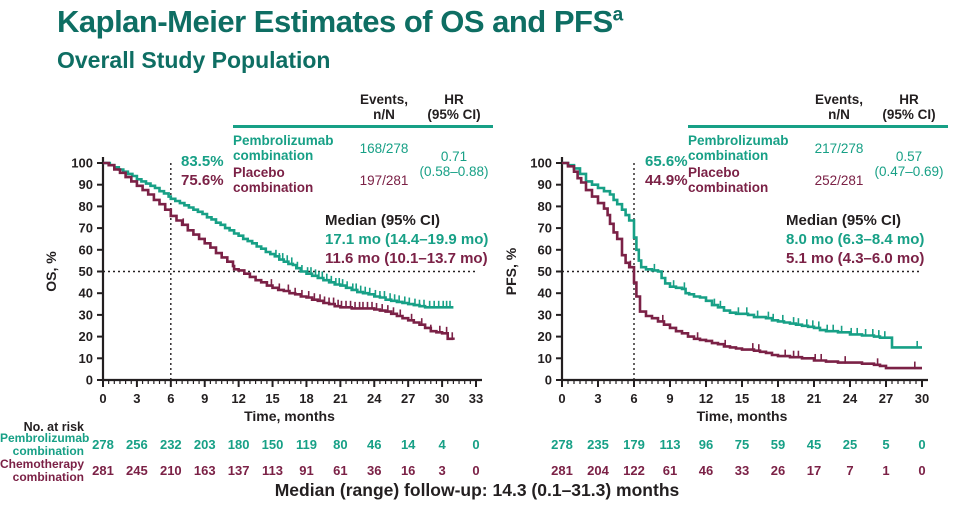 Image resolution: width=954 pixels, height=507 pixels. I want to click on legend-table-rule, so click(363, 126).